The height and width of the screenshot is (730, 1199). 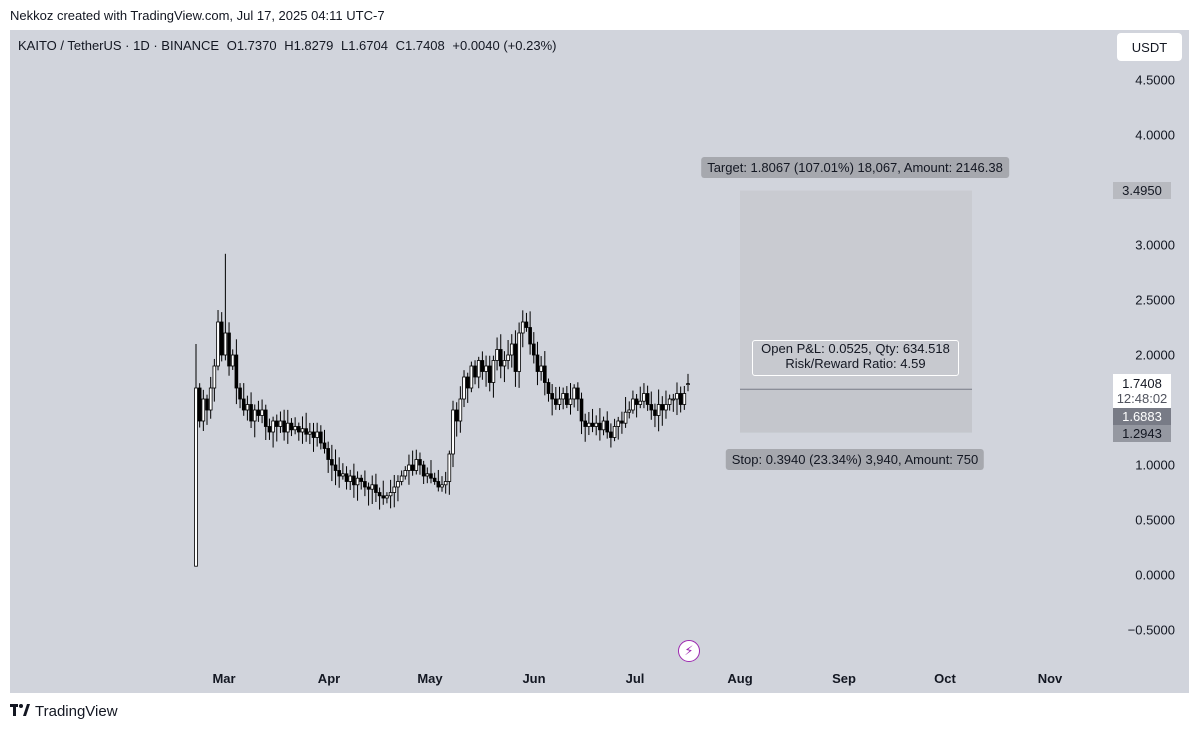 I want to click on lightning-icon: ⚡, so click(x=689, y=651).